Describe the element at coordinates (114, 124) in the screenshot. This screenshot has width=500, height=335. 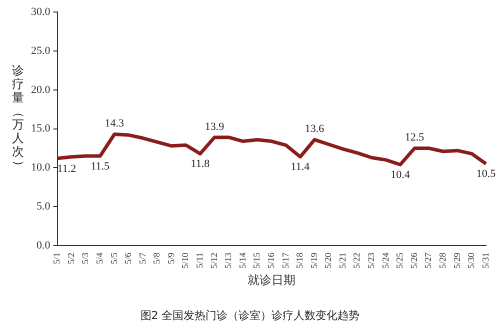
I see `data-label: 14.3` at that location.